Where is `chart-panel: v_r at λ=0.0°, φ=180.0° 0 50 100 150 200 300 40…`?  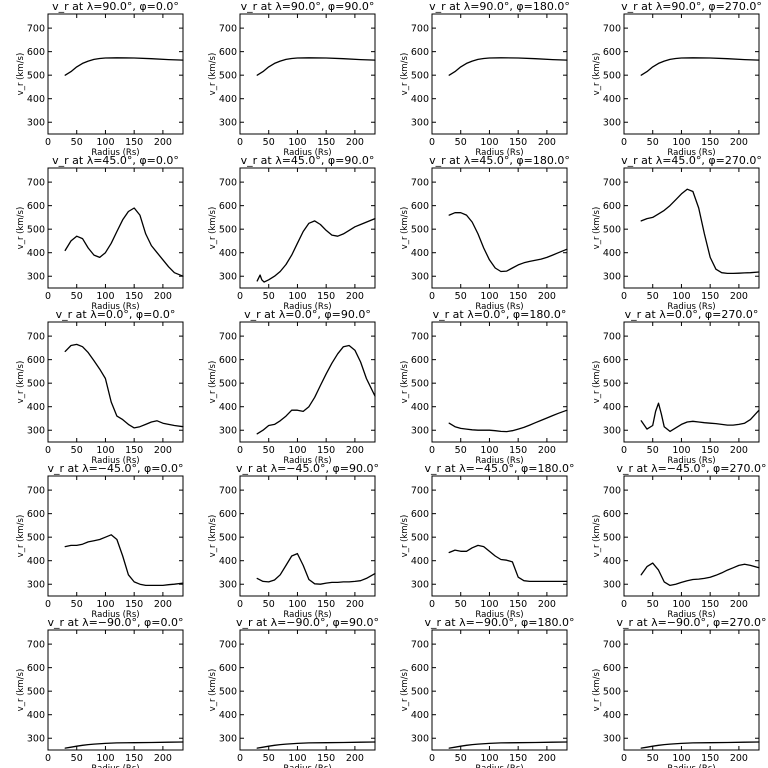
chart-panel: v_r at λ=0.0°, φ=180.0° 0 50 100 150 200 300 40… is located at coordinates (484, 387).